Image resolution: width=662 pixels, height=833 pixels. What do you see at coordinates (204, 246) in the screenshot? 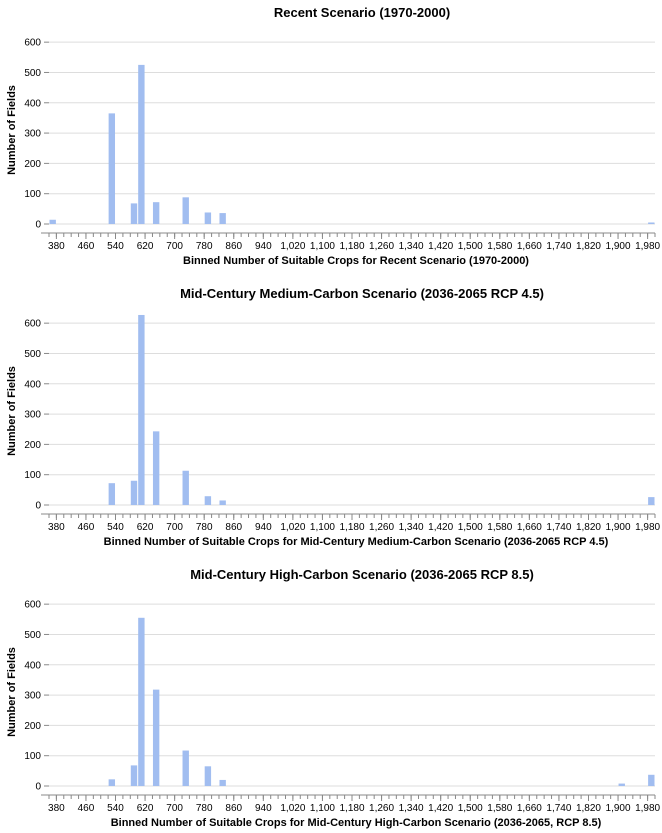
I see `x-tick-label: 780` at bounding box center [204, 246].